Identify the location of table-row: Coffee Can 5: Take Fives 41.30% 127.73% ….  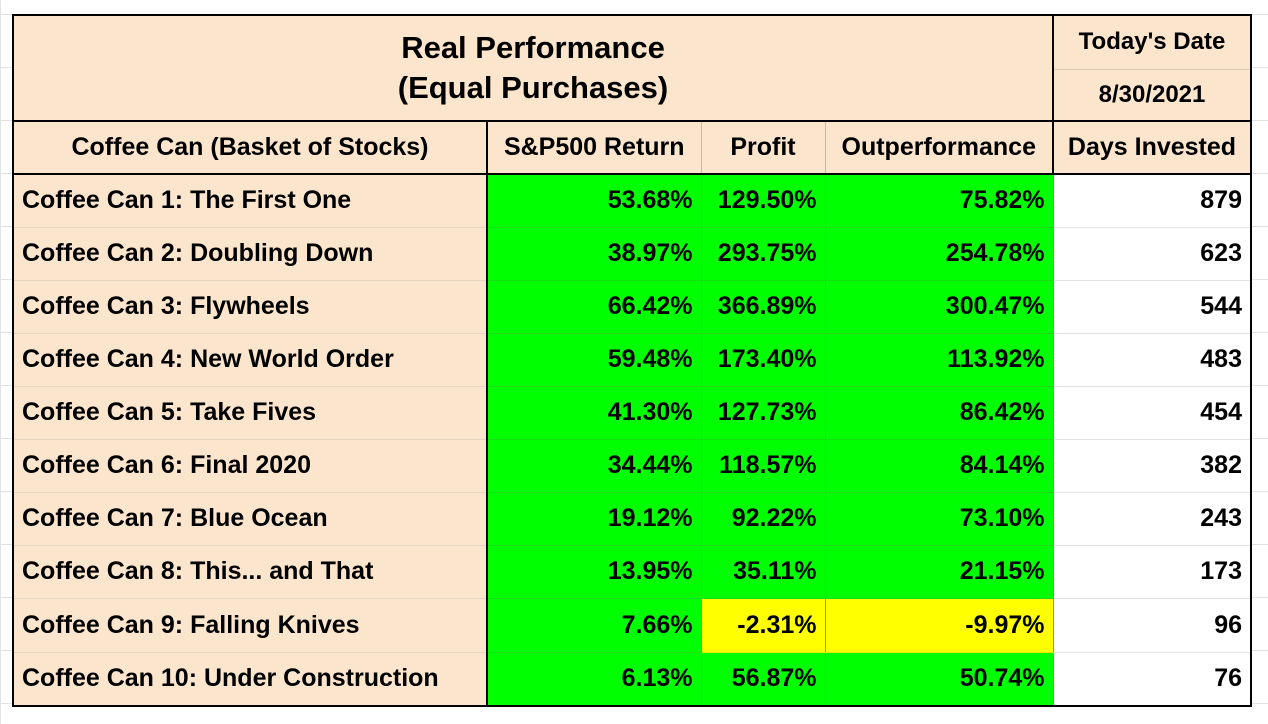
(632, 413).